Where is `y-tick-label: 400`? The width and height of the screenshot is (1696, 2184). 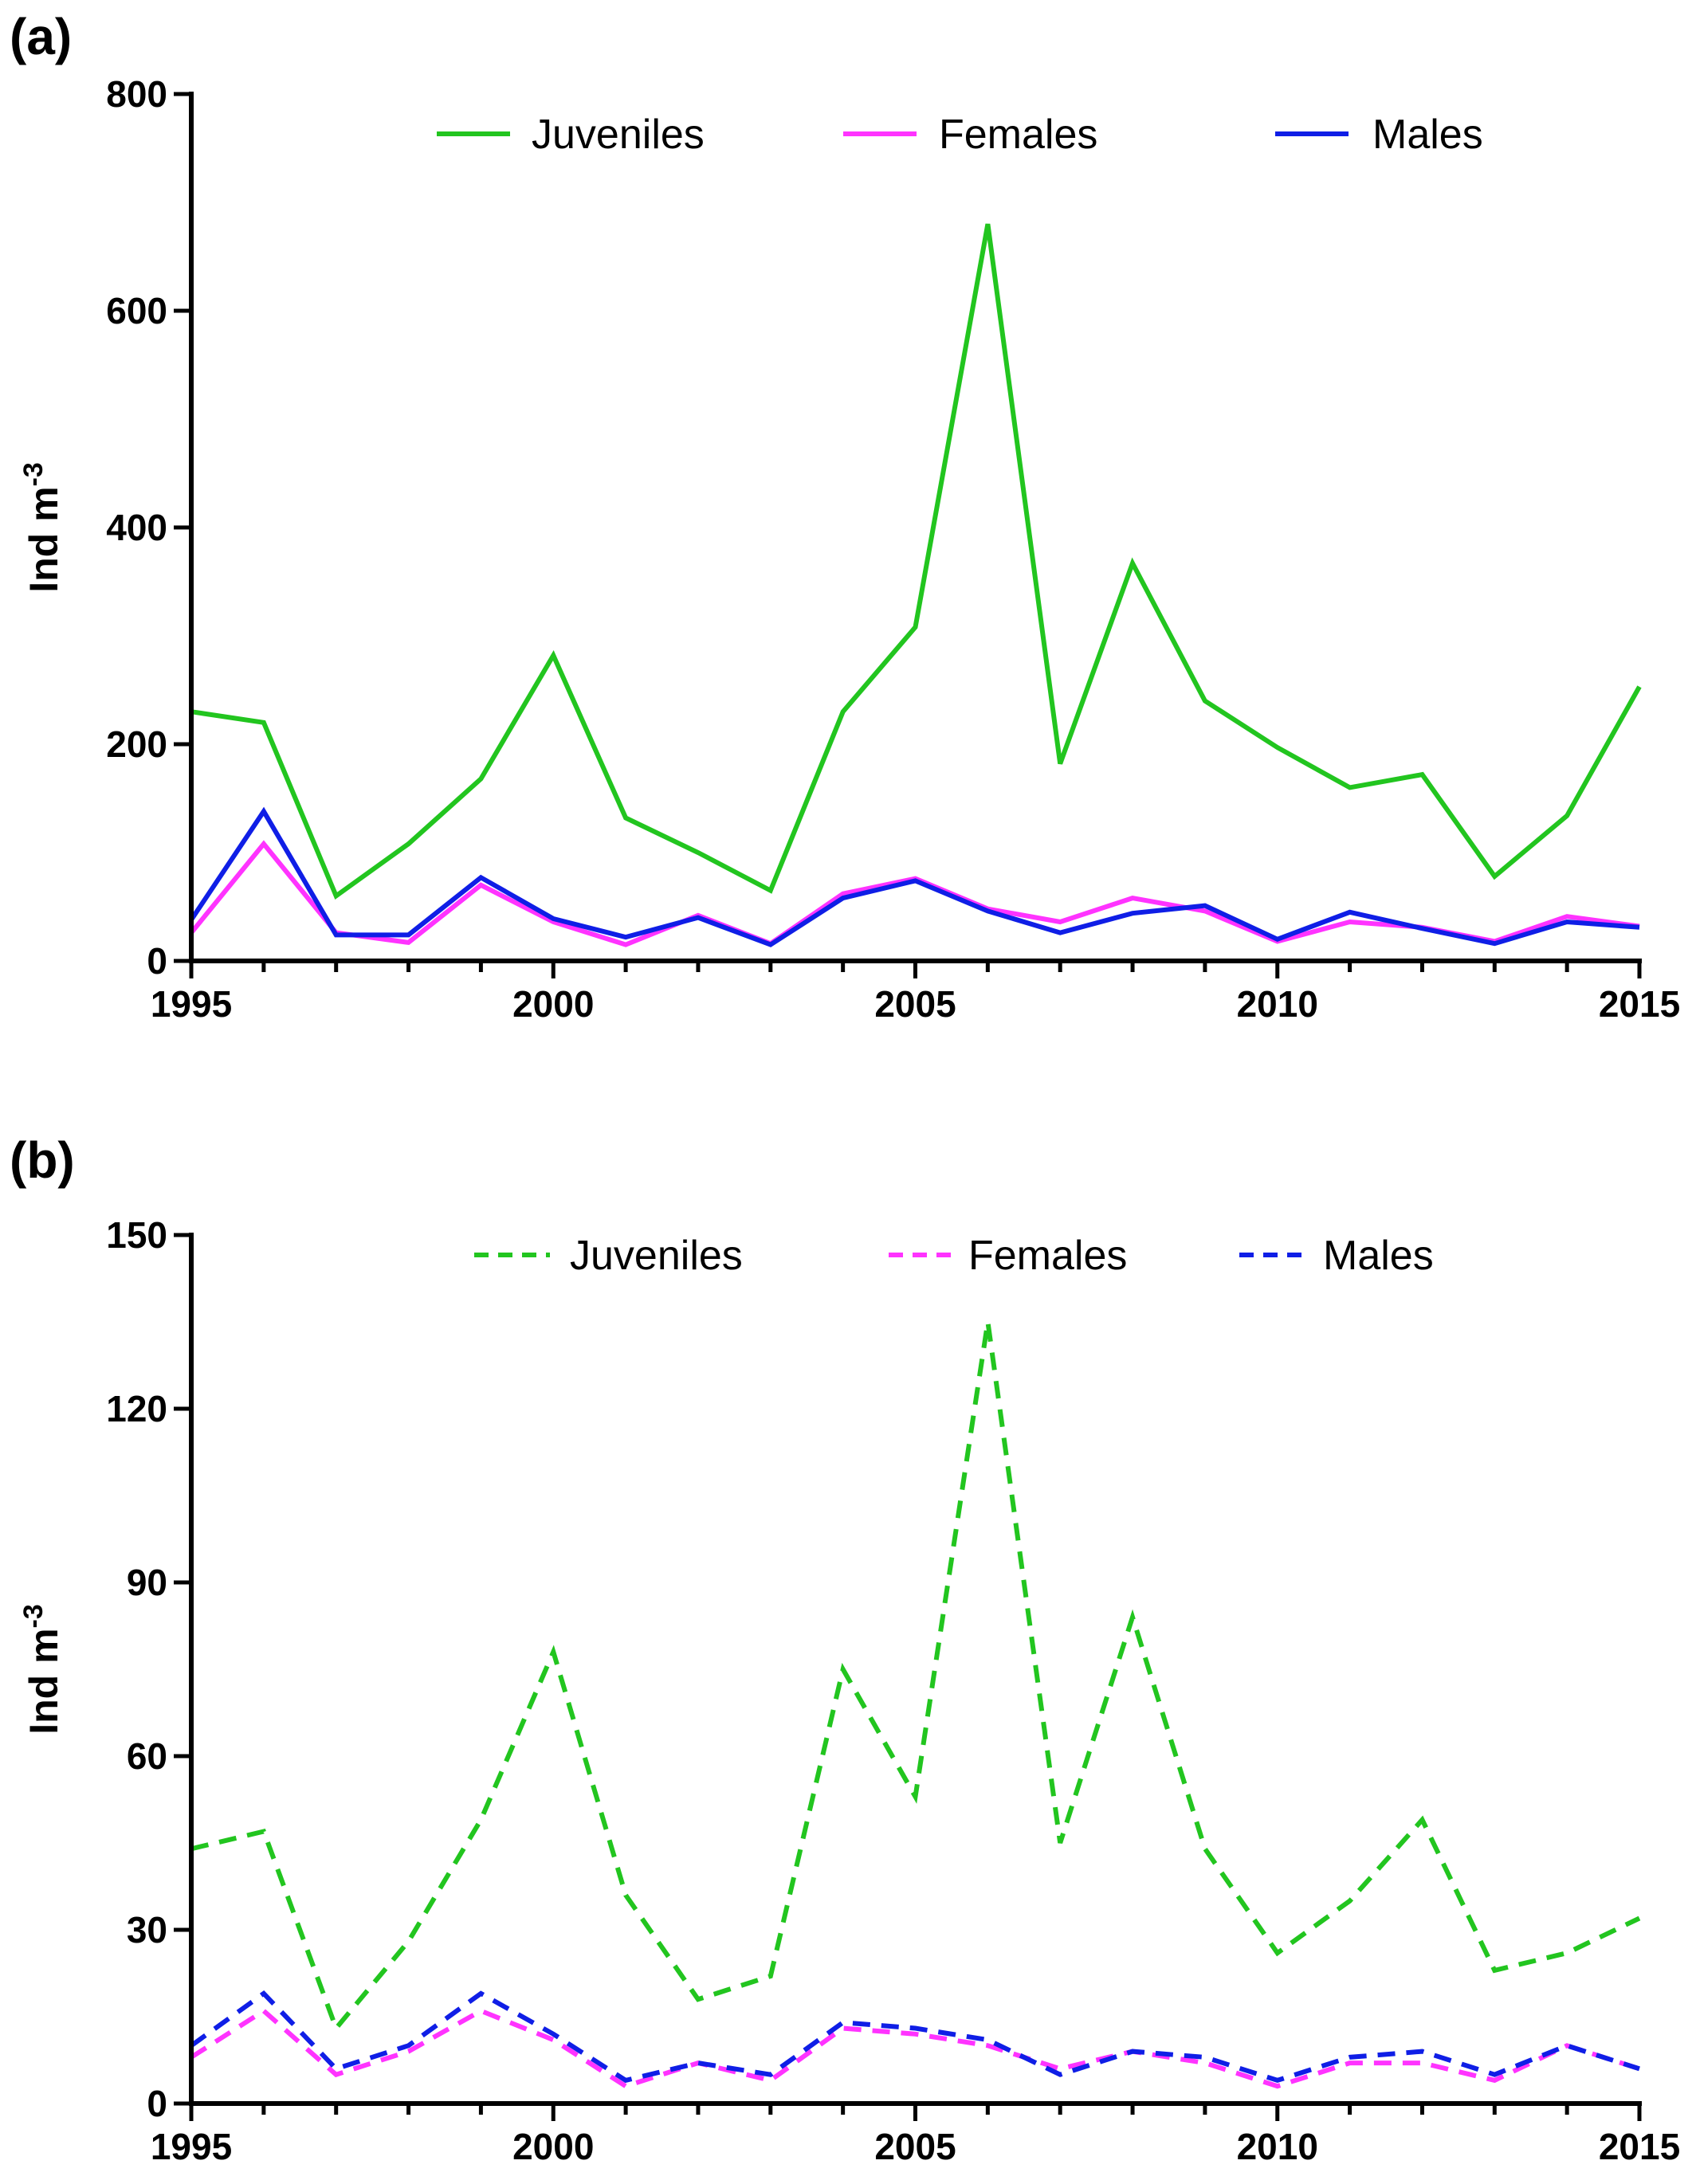
y-tick-label: 400 is located at coordinates (136, 527).